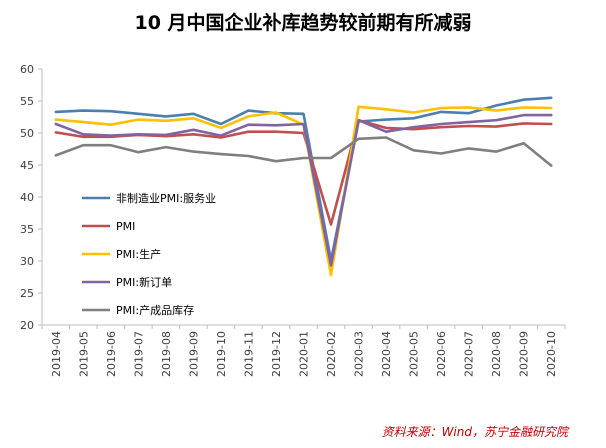 The width and height of the screenshot is (606, 448). I want to click on x-tick-label: 2019-07, so click(138, 354).